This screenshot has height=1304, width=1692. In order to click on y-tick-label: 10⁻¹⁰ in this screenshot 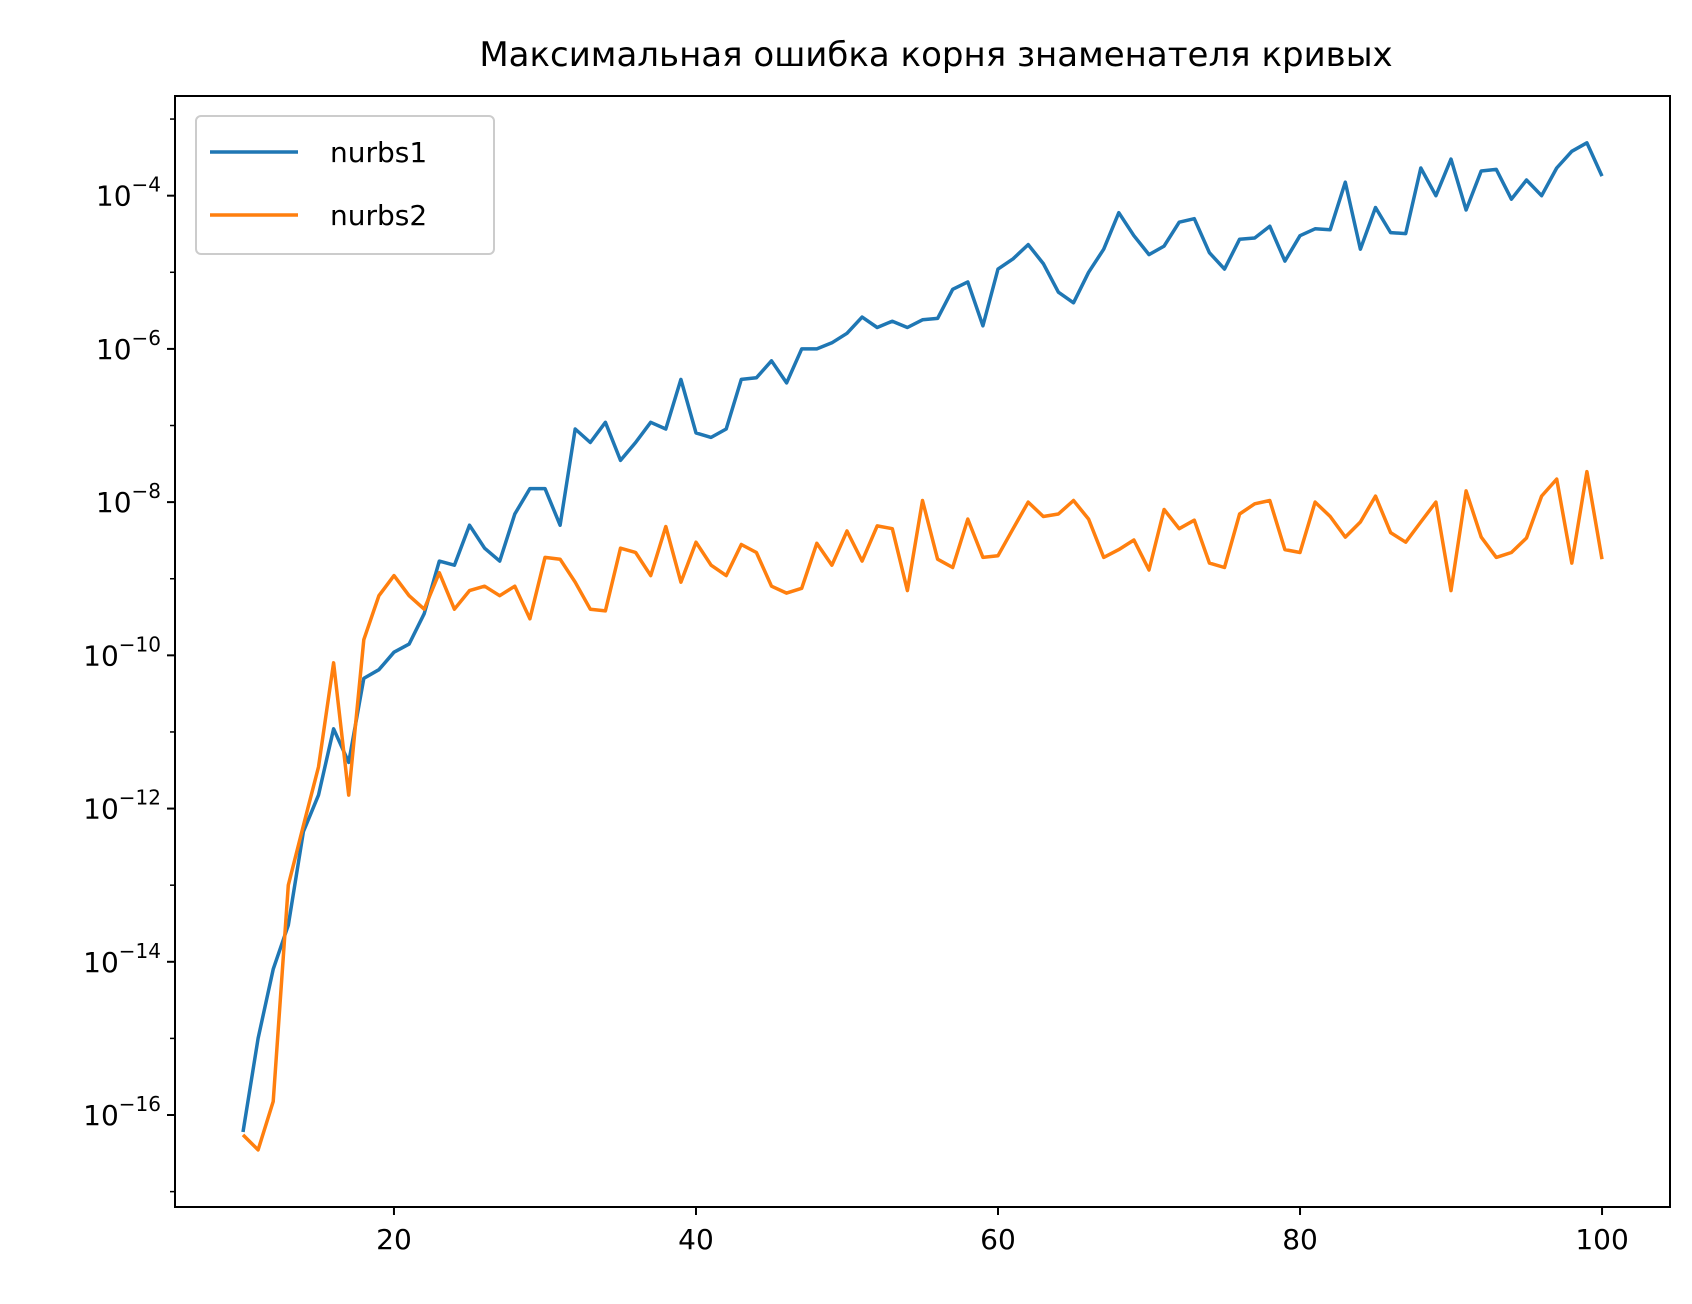, I will do `click(122, 652)`.